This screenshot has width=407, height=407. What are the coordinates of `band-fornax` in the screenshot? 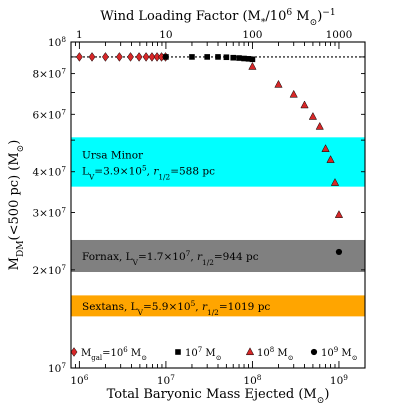 It's located at (218, 256).